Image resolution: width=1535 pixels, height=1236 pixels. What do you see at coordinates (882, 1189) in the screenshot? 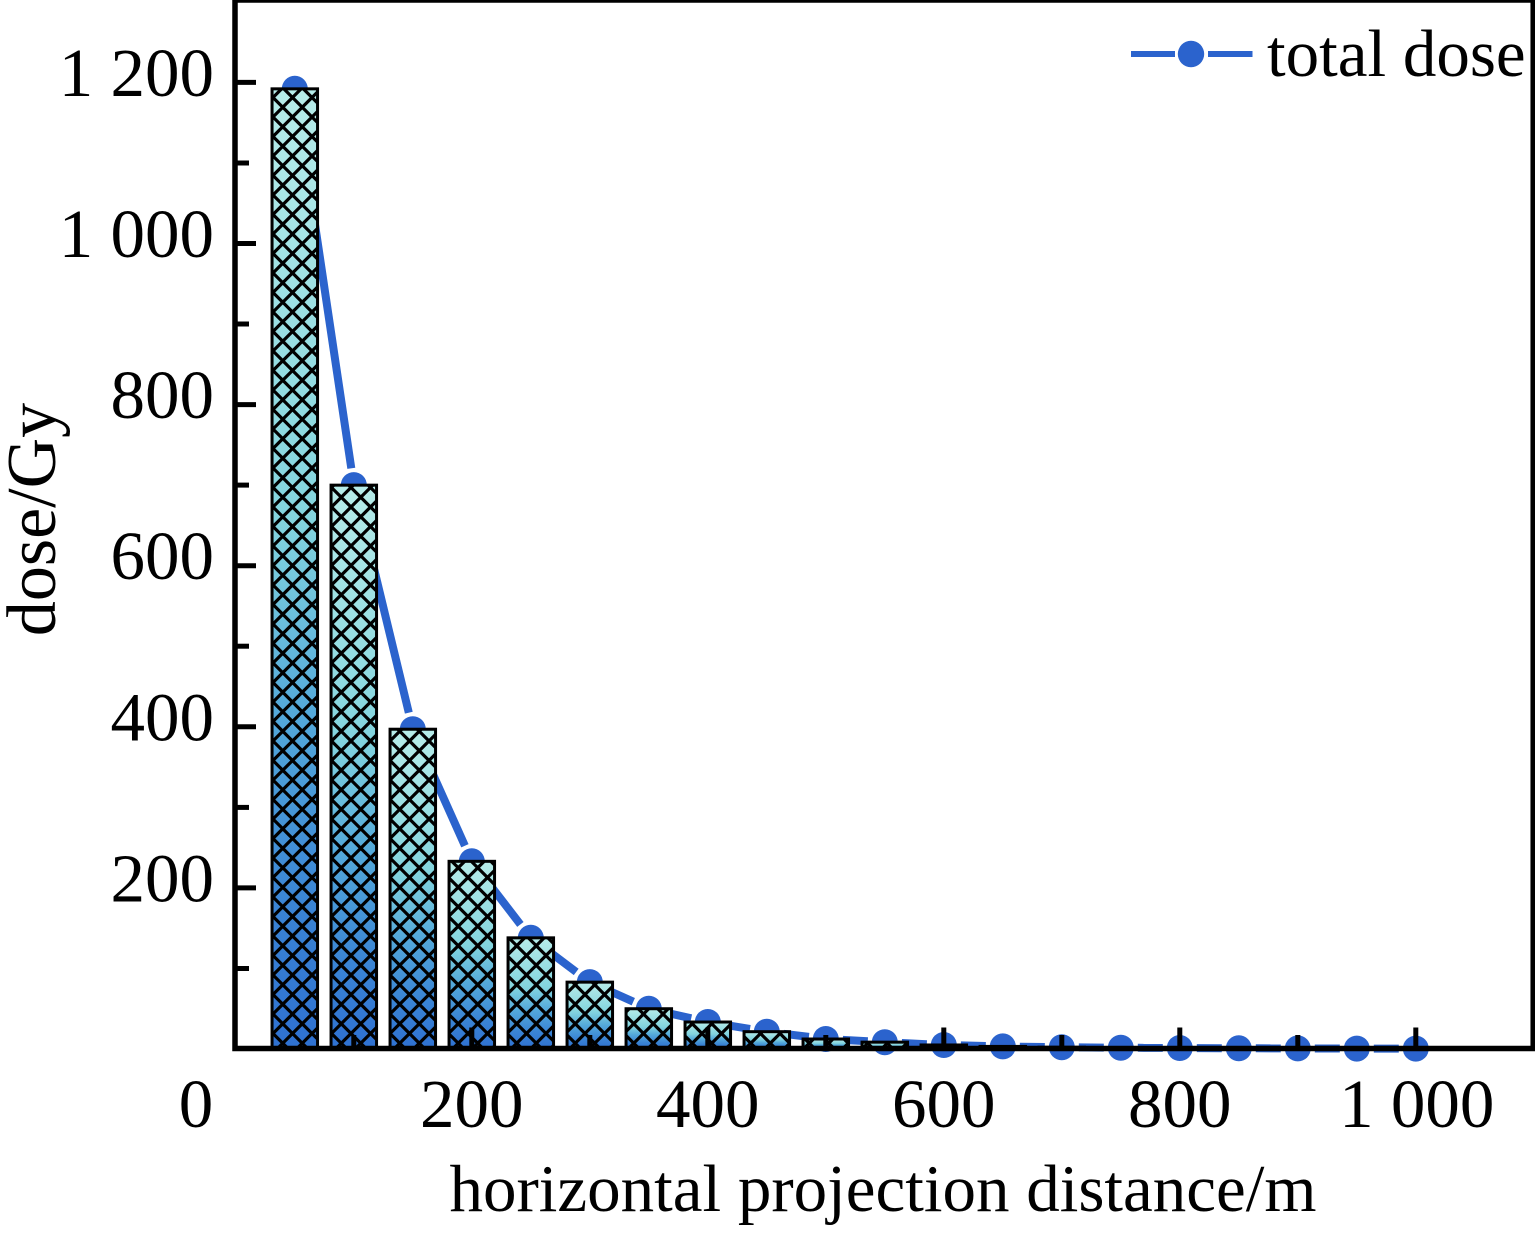
I see `svg-text:horizontal projection distance: horizontal projection distance/m` at bounding box center [882, 1189].